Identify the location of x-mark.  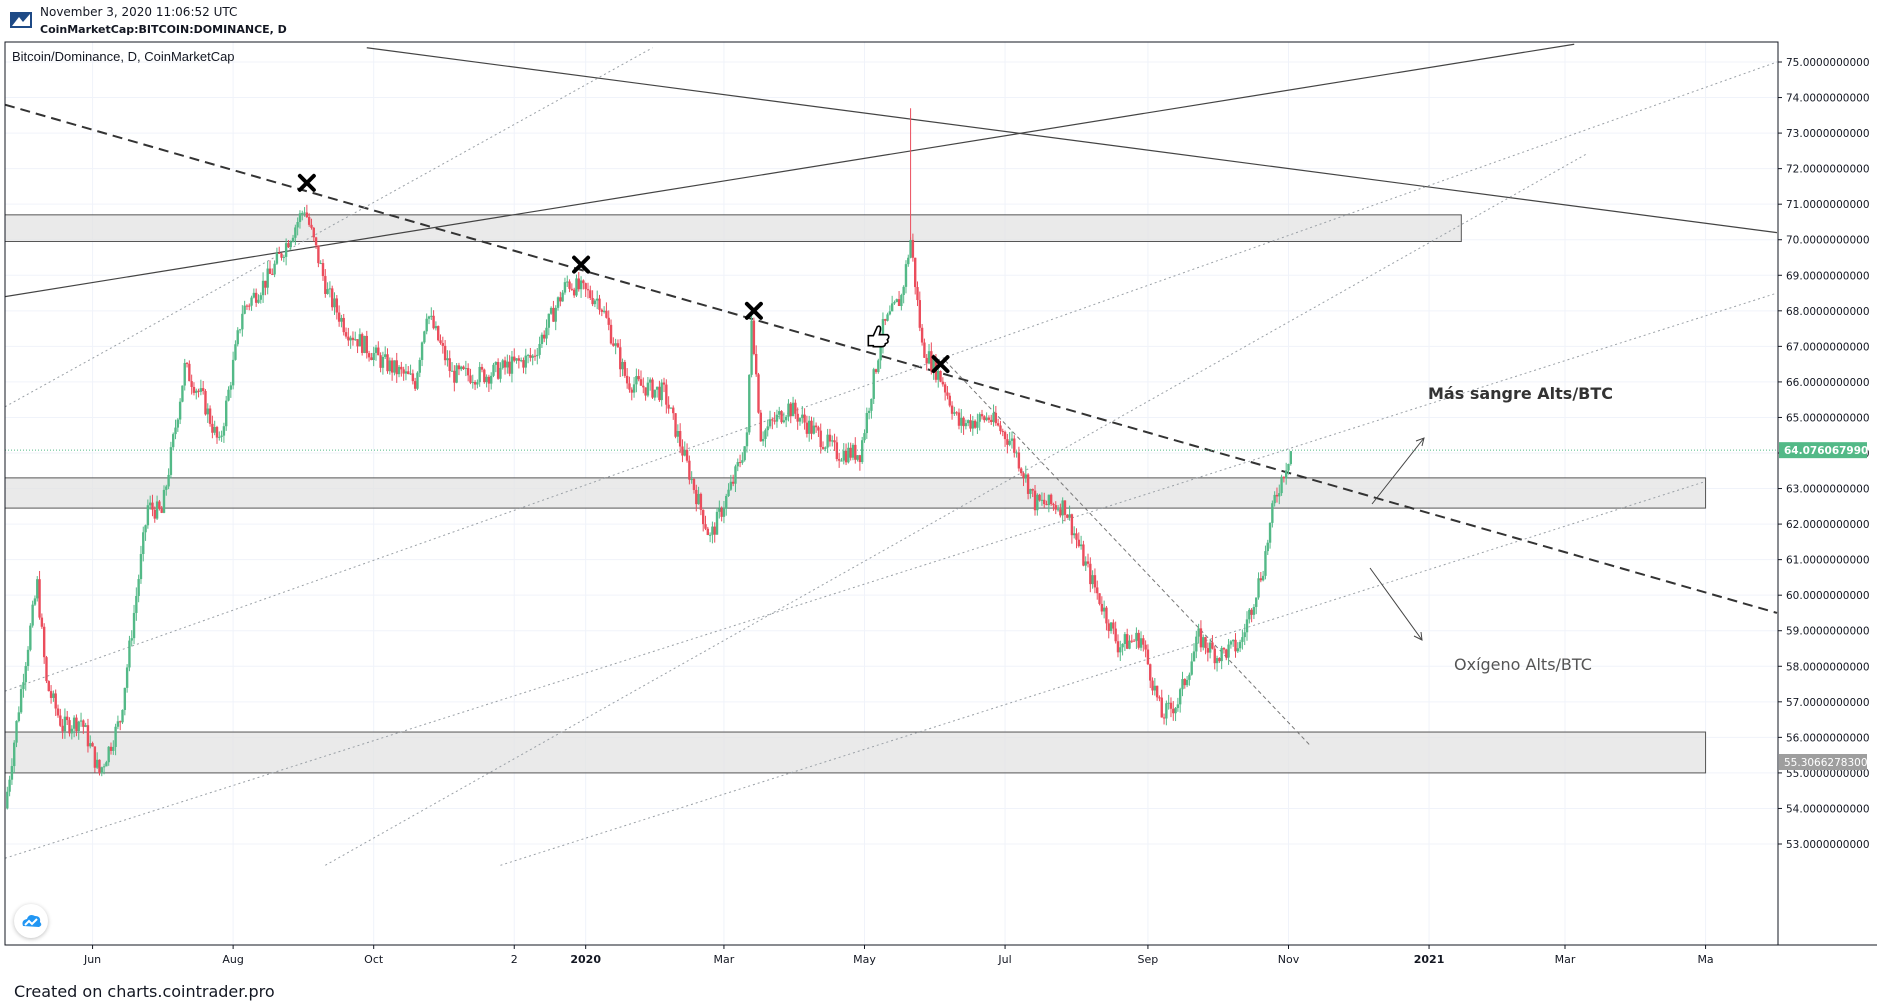
(306, 182).